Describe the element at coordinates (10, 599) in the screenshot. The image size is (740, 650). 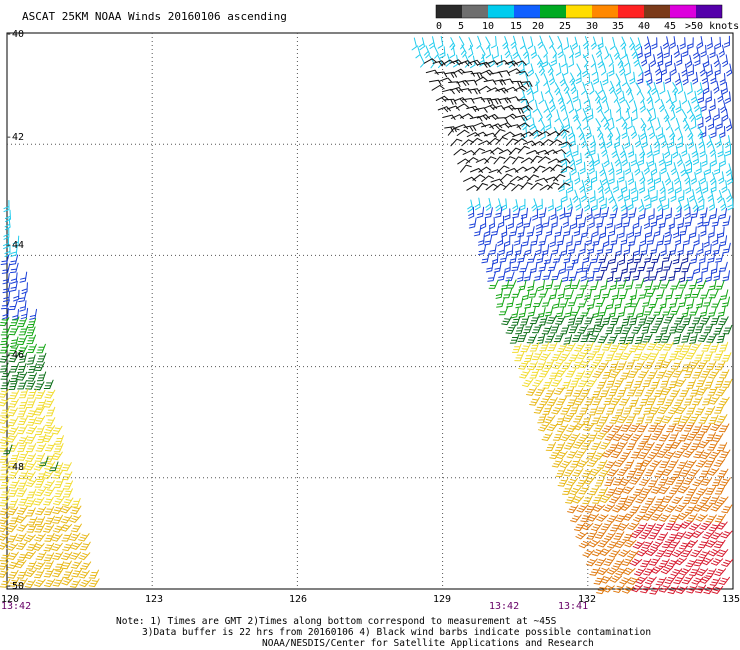
I see `lon-label: 120` at that location.